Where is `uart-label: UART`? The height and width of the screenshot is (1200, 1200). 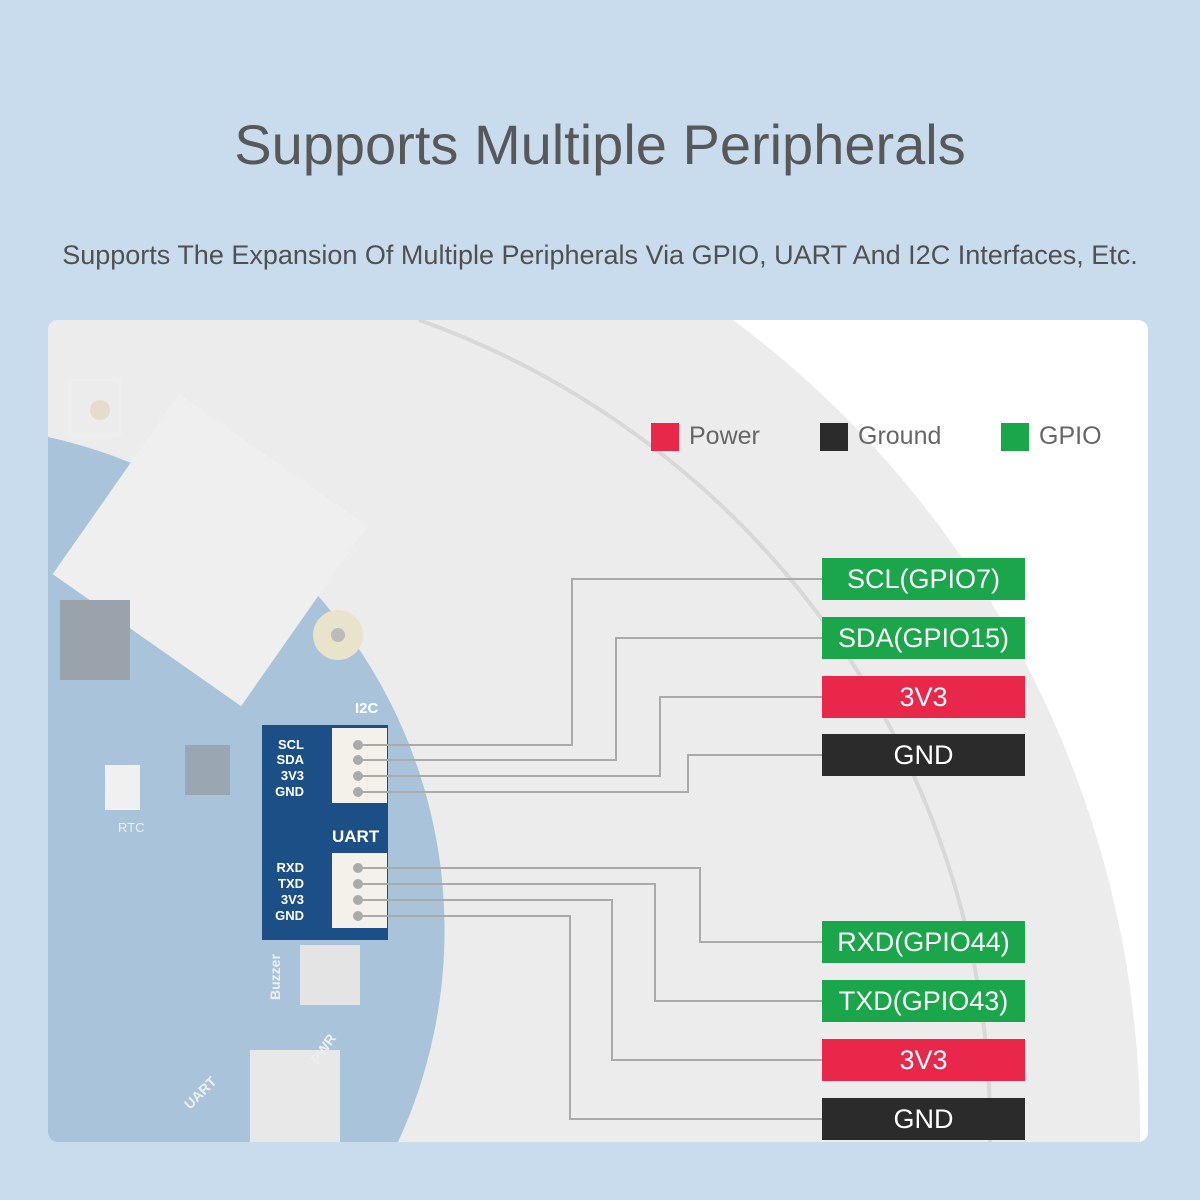 uart-label: UART is located at coordinates (356, 836).